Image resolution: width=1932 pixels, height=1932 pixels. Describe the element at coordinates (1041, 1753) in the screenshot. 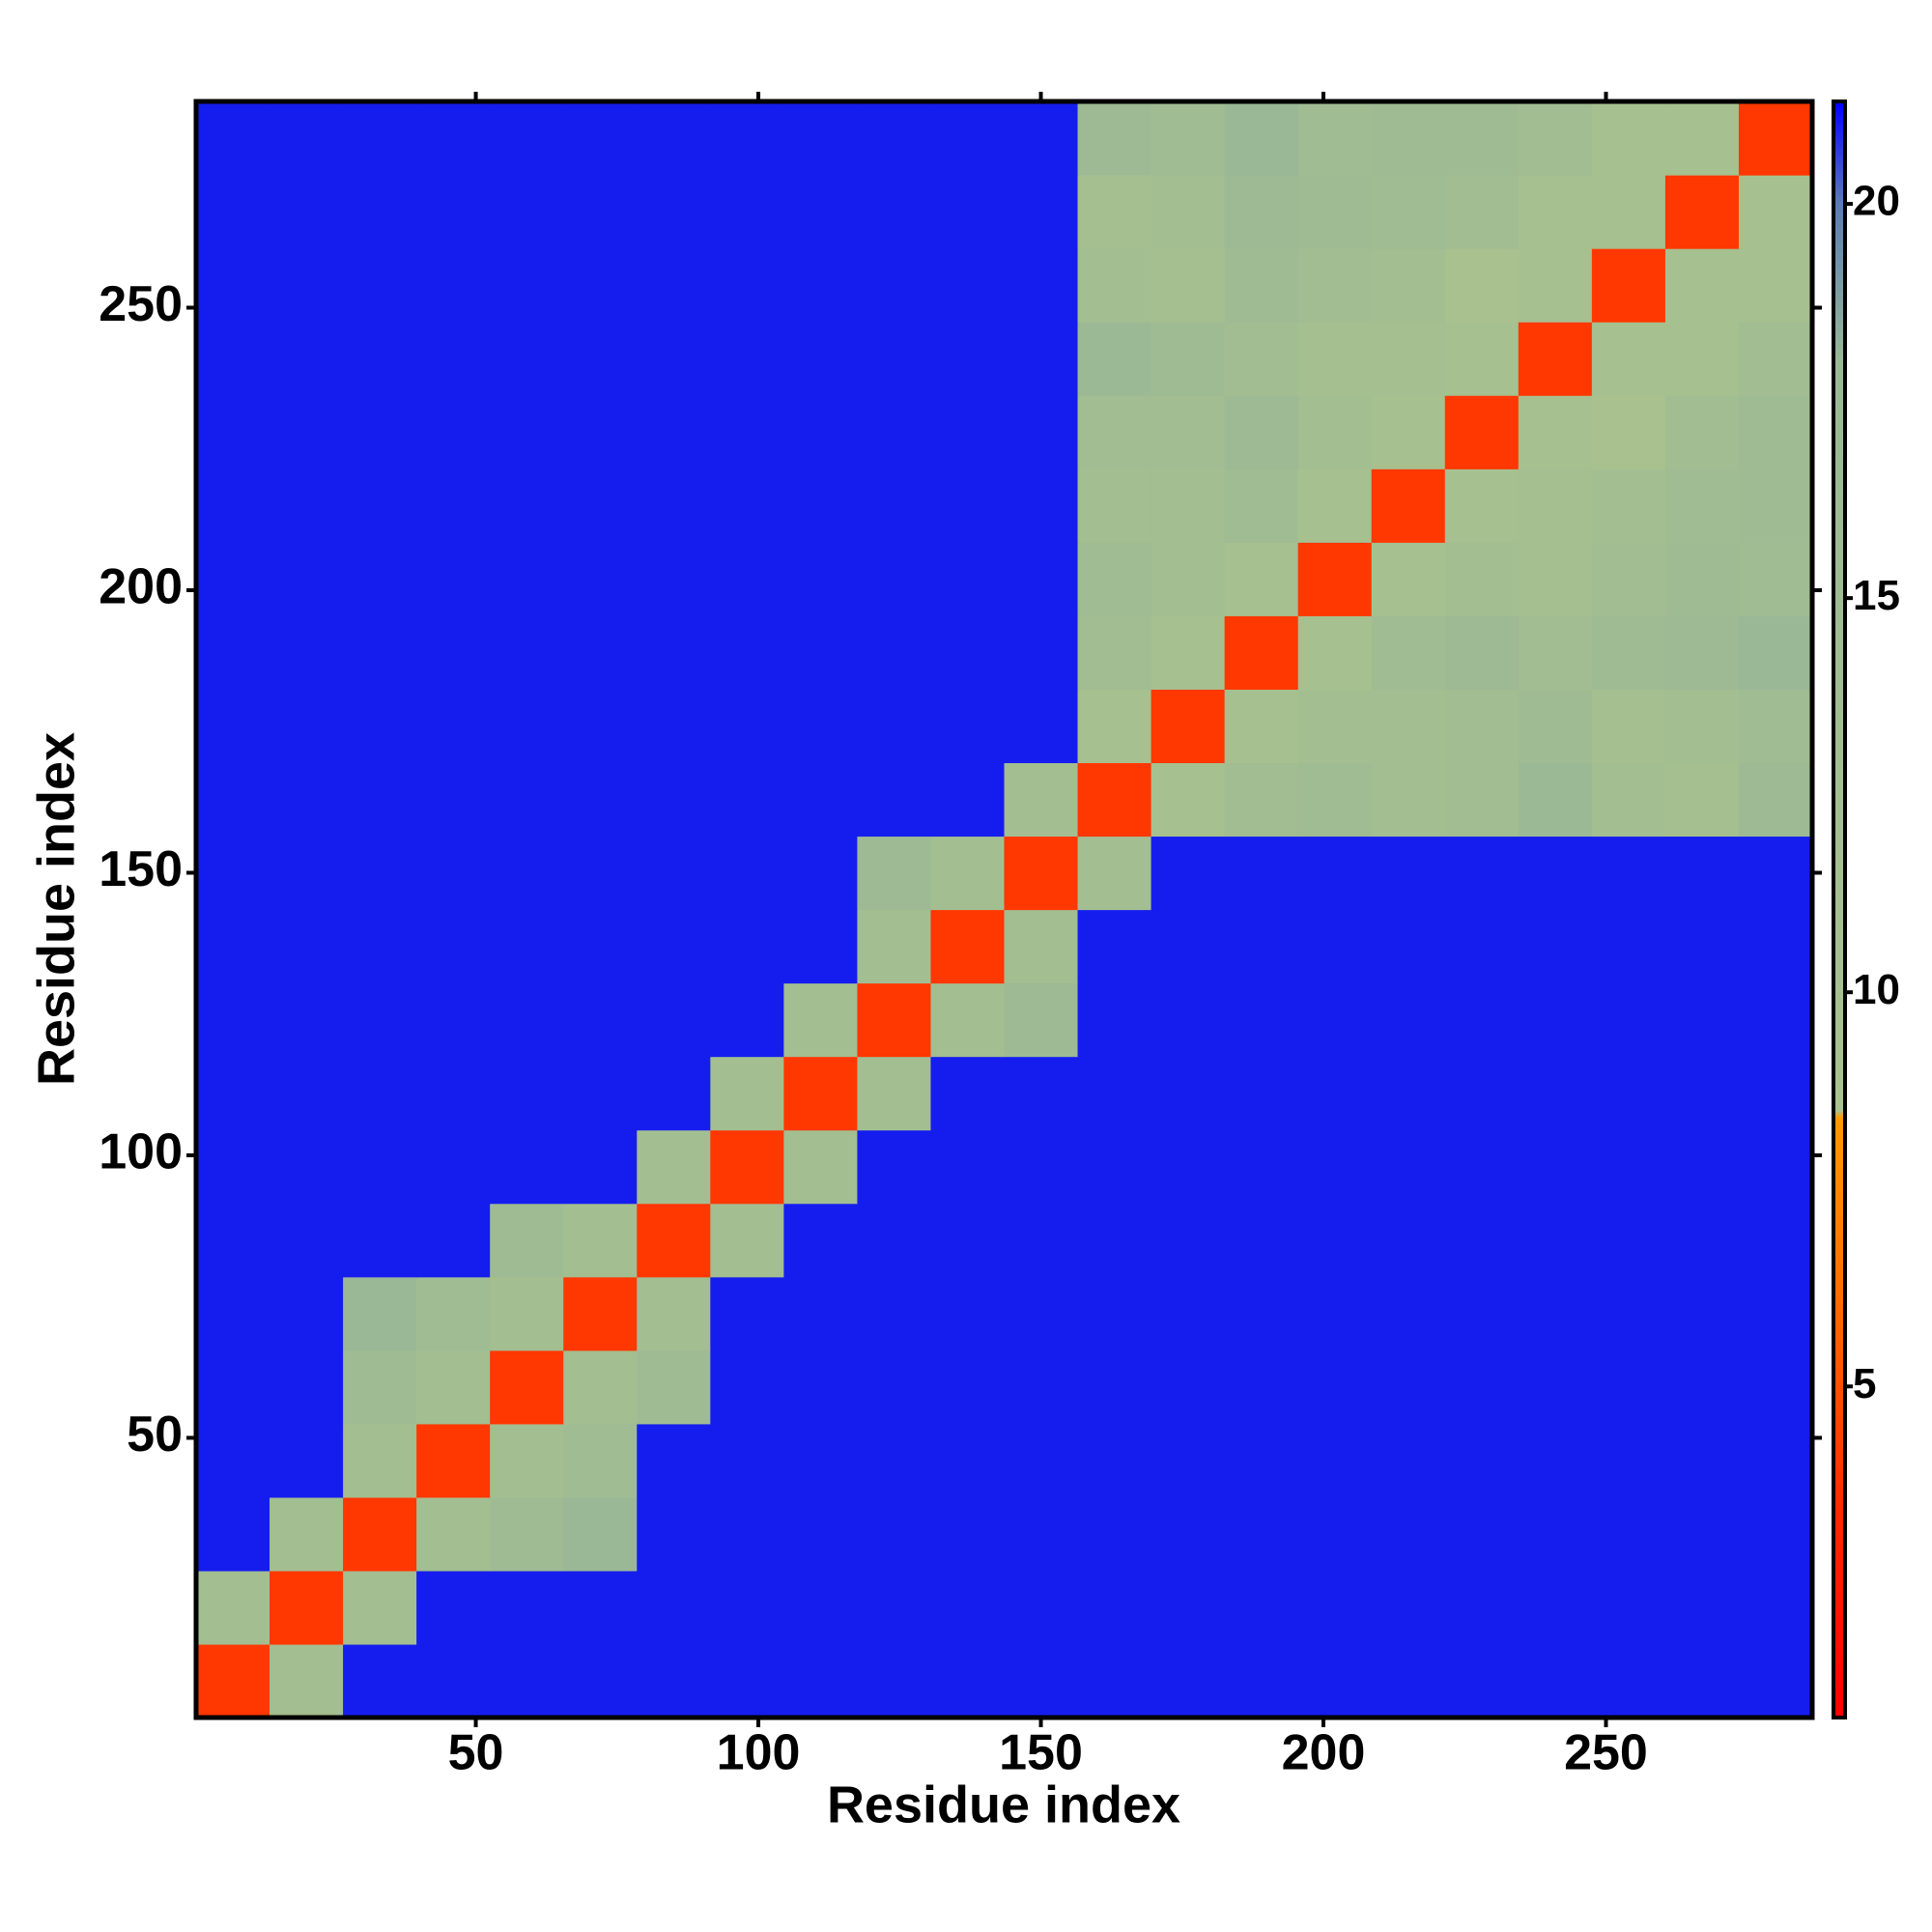

I see `x-tick-label: 150` at that location.